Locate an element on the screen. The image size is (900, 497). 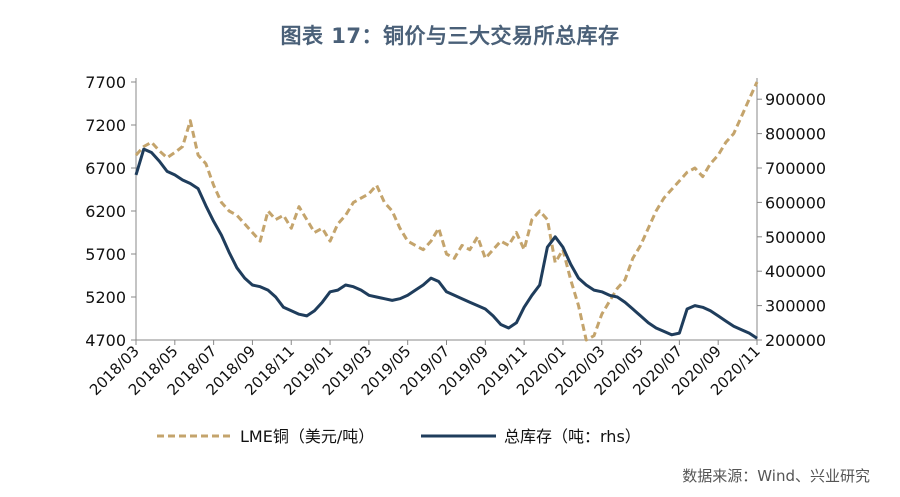
left-tick-label: 5200 is located at coordinates (105, 297).